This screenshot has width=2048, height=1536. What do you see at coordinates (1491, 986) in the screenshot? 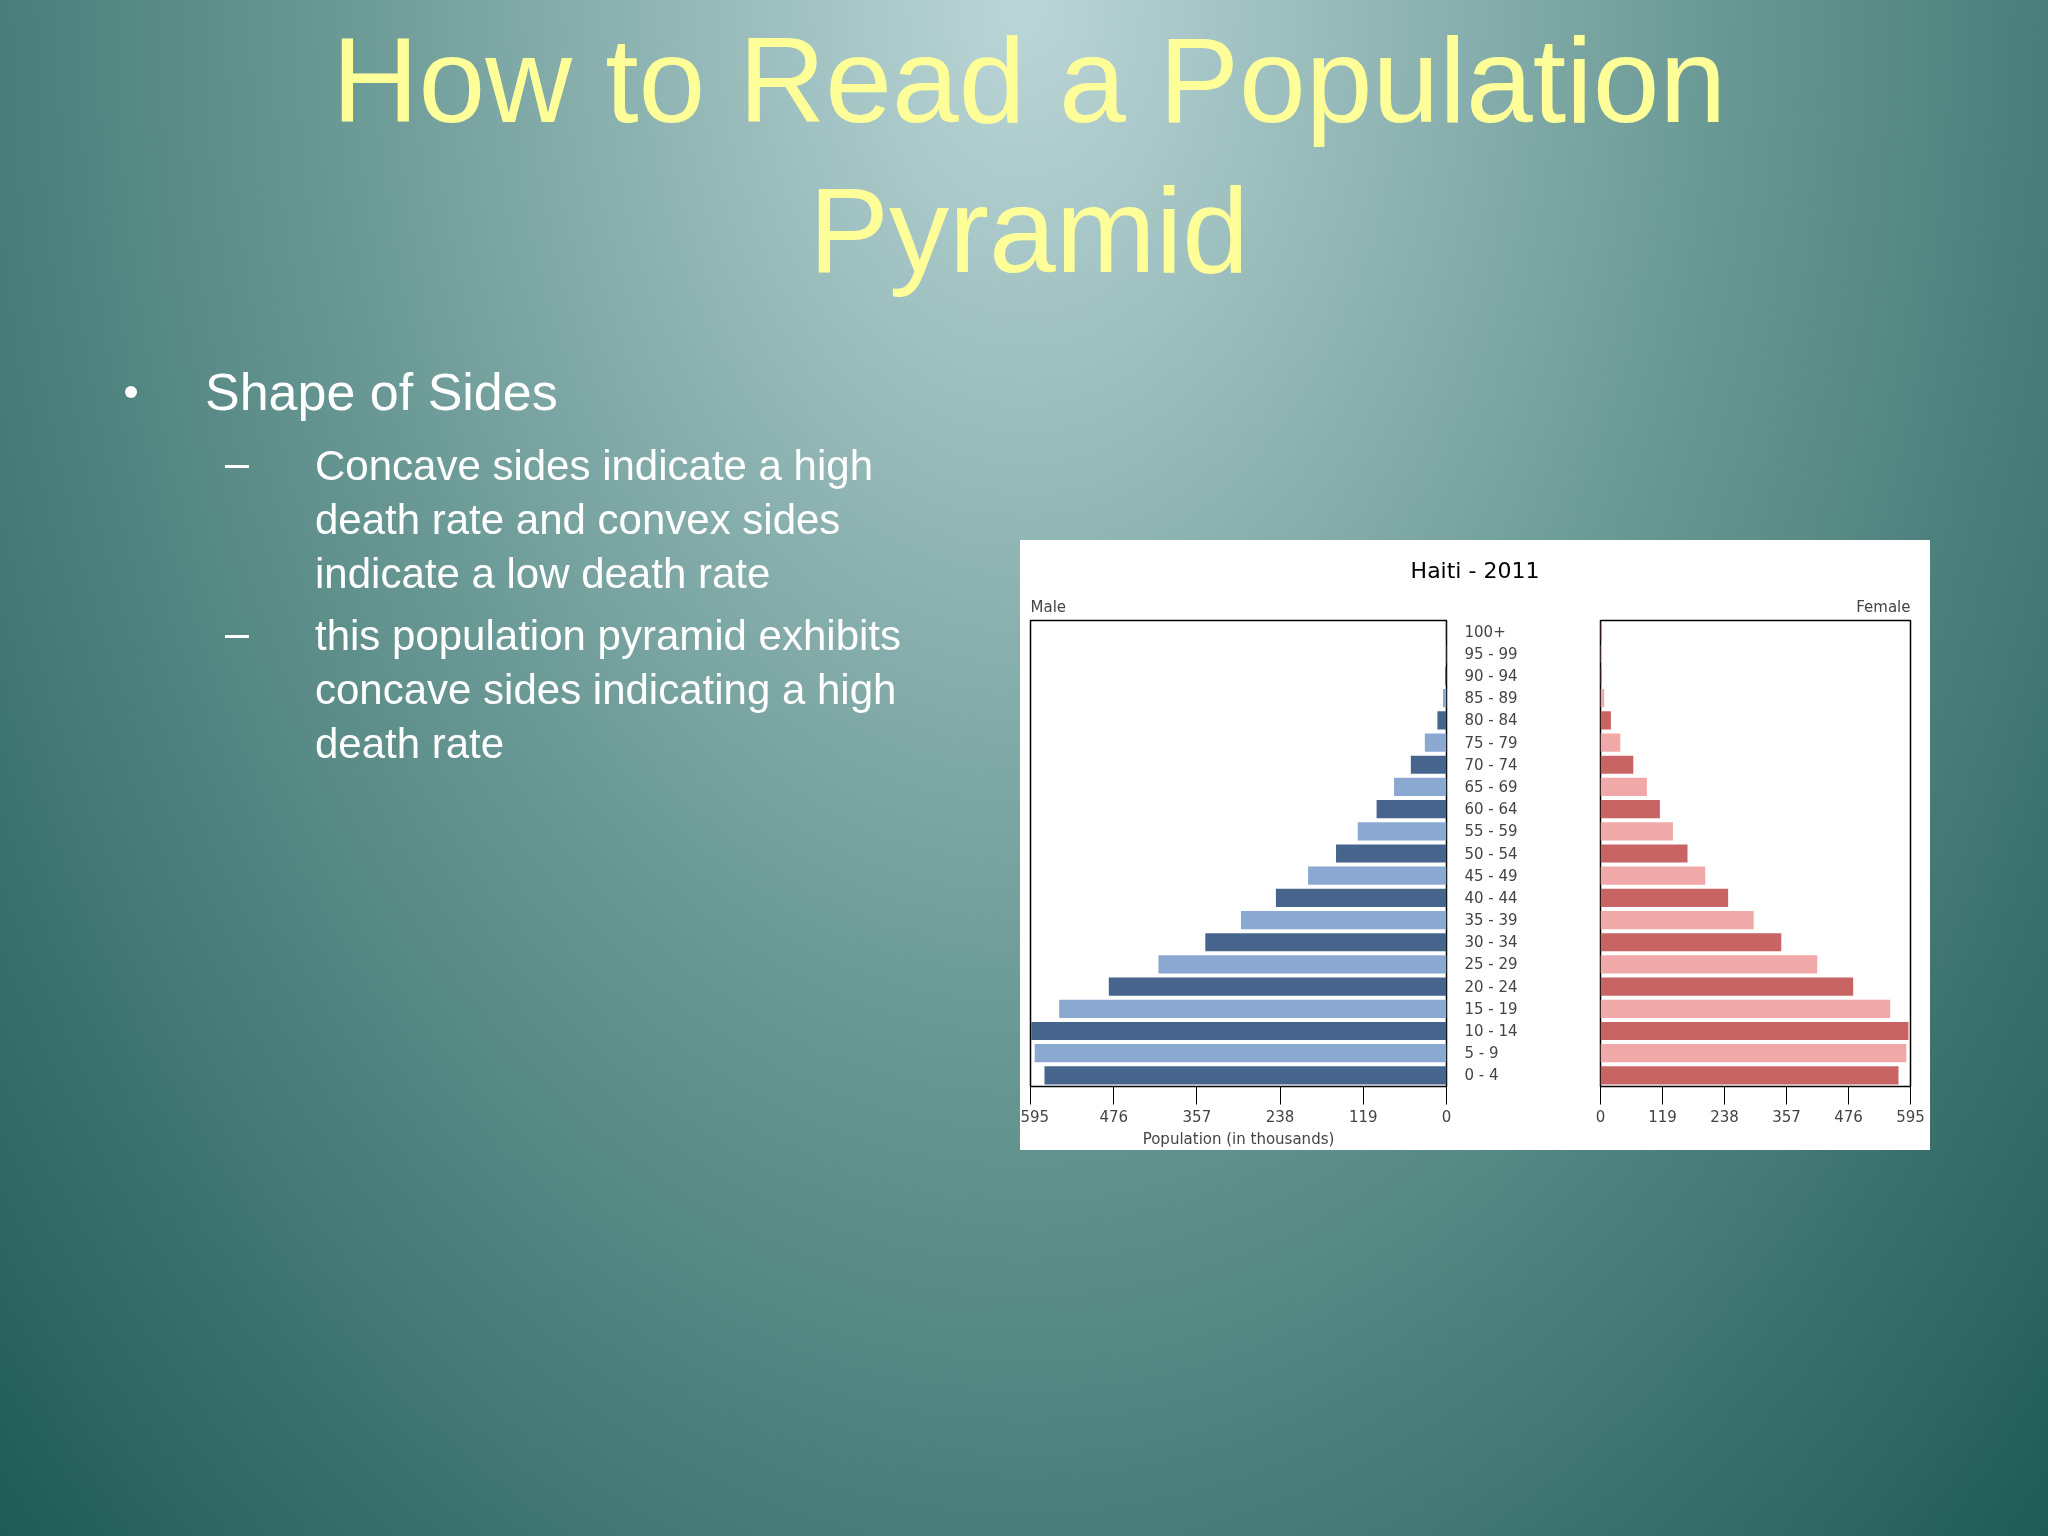
I see `y-tick-label: 20 - 24` at bounding box center [1491, 986].